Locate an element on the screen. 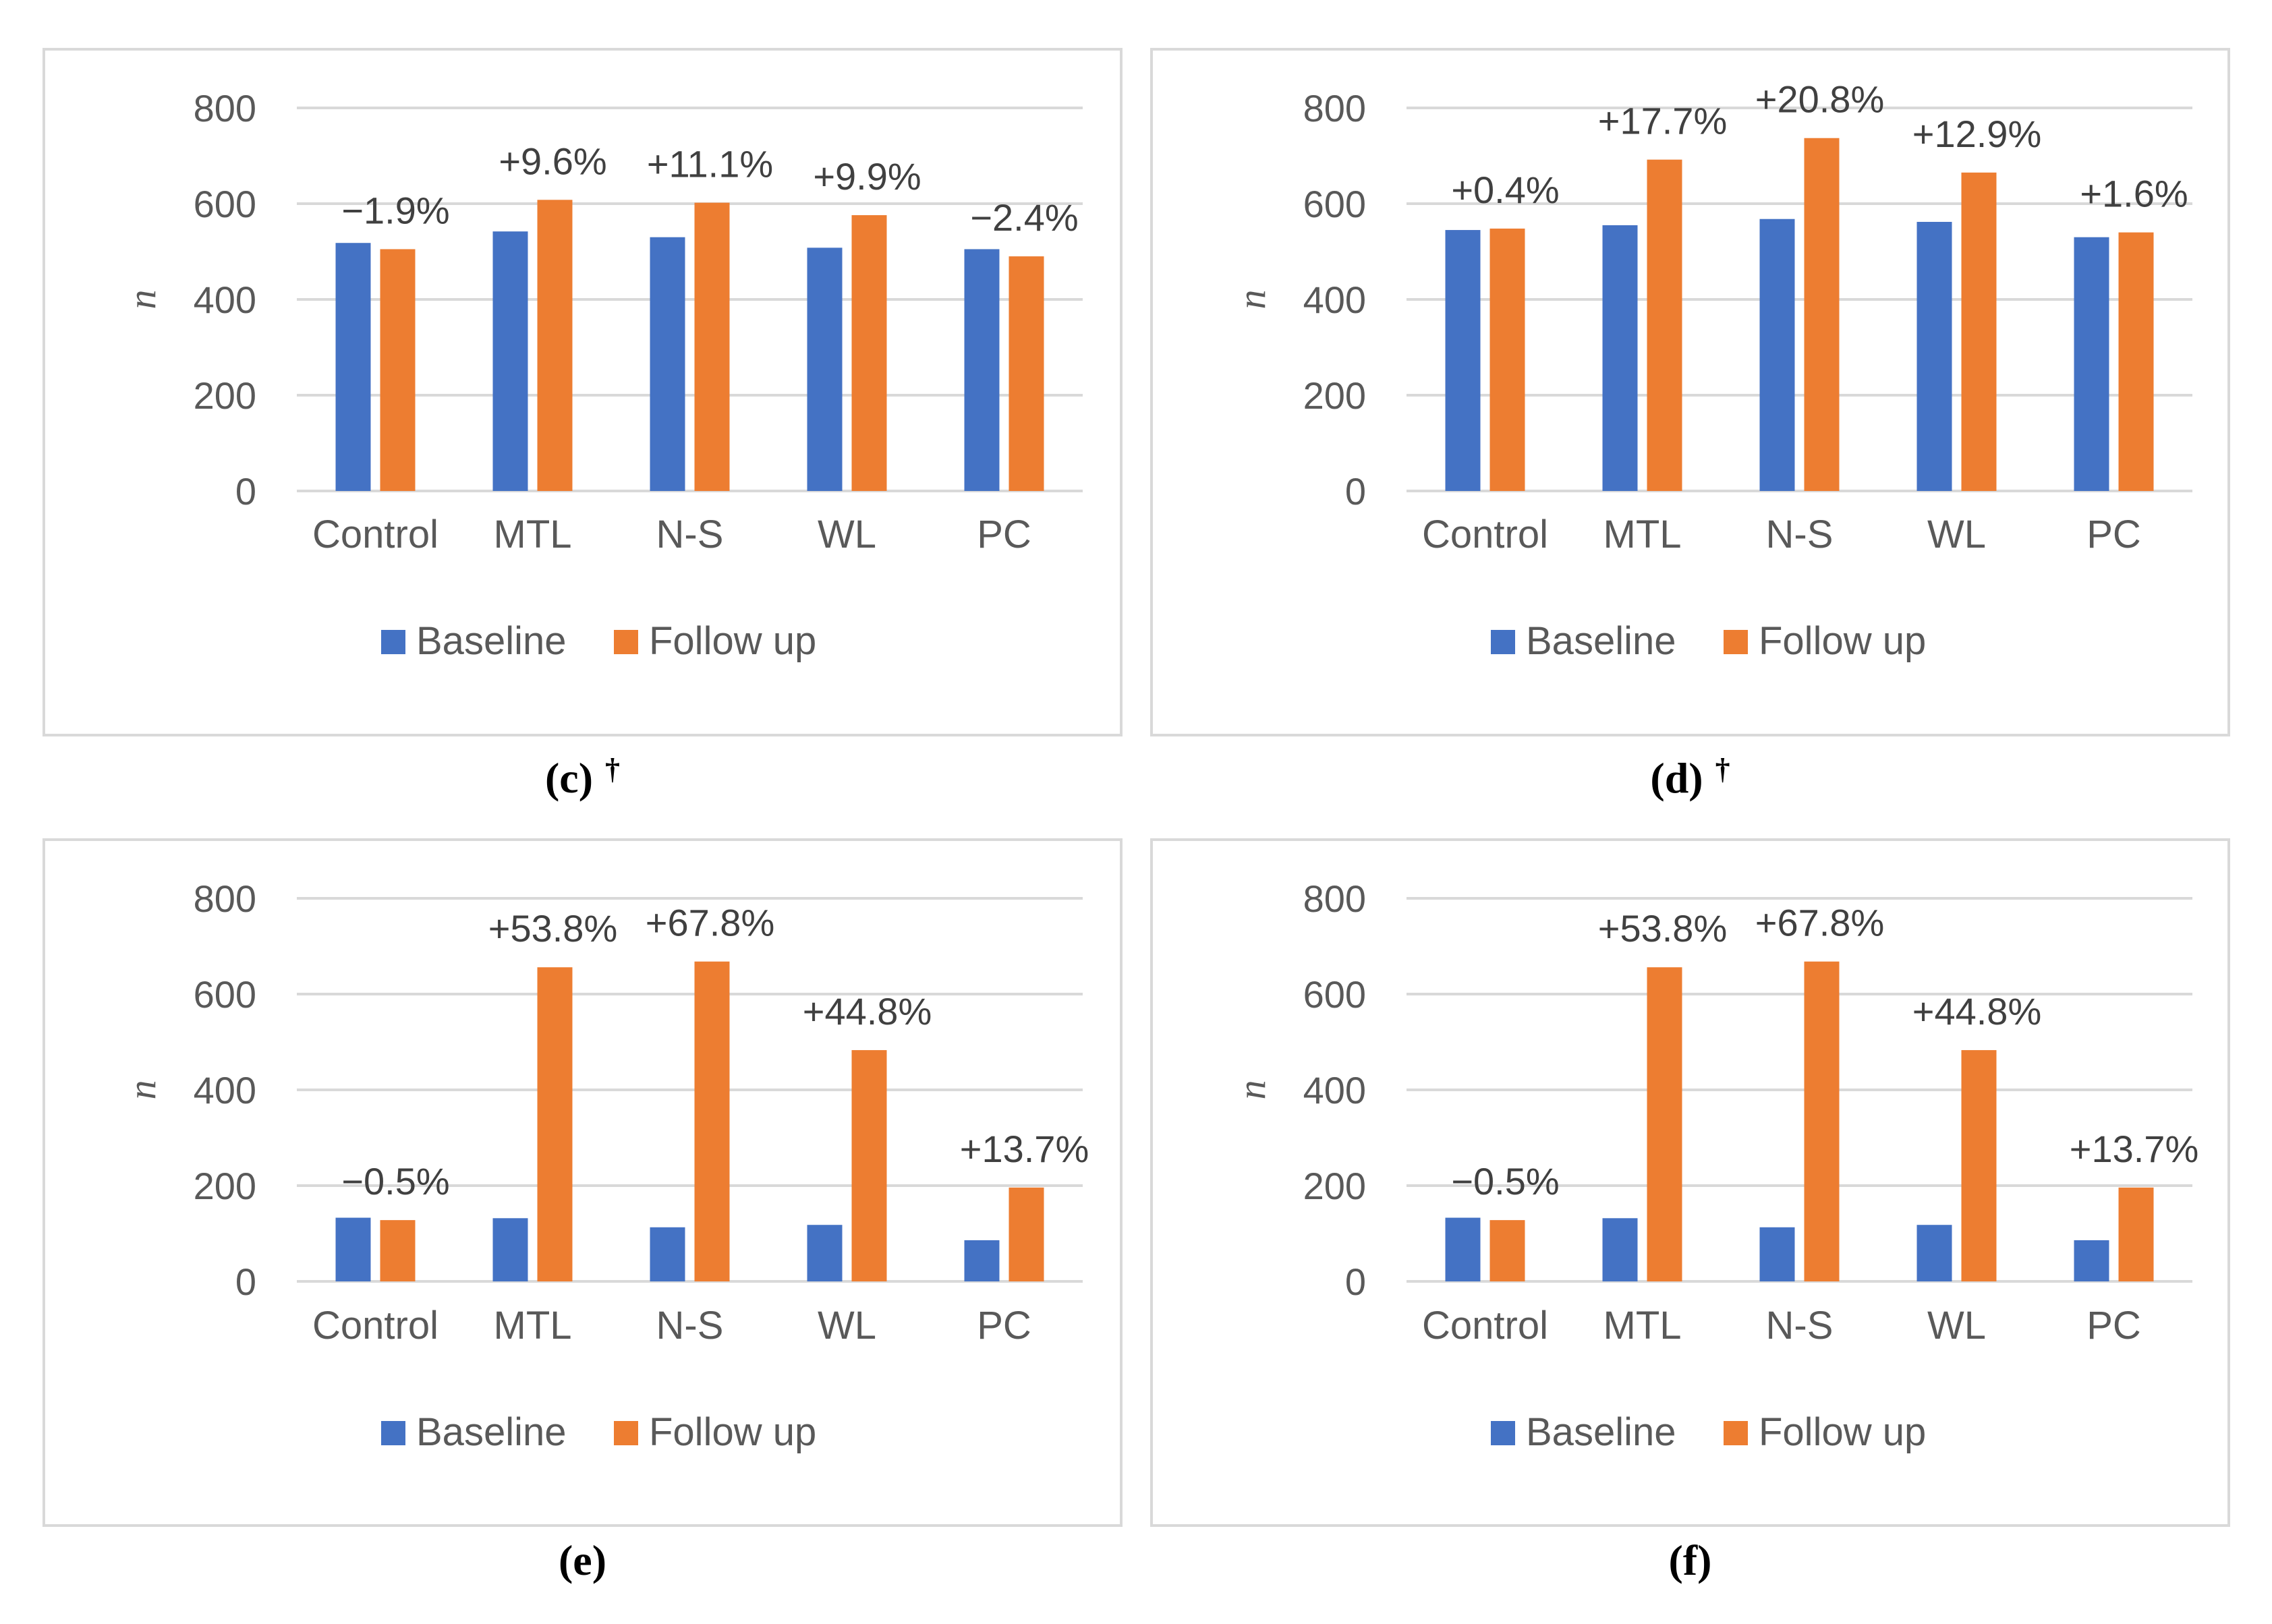  panel-caption: (d) † is located at coordinates (1690, 777).